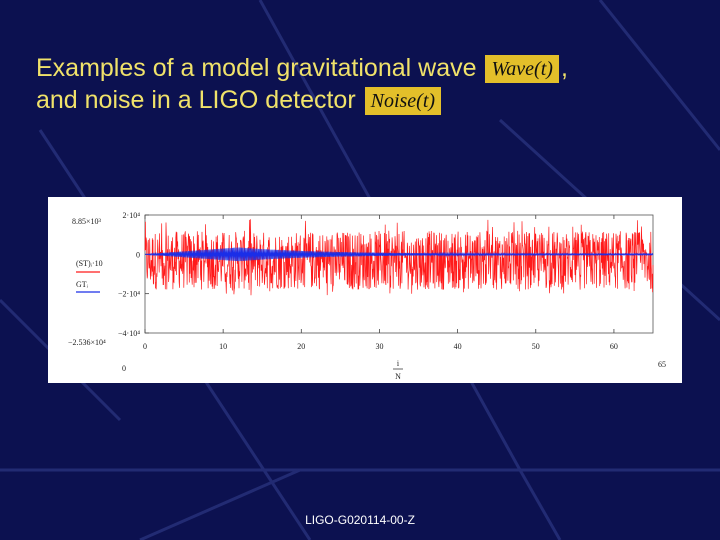  What do you see at coordinates (256, 68) in the screenshot?
I see `title-text-1: Examples of a model gravitational wave` at bounding box center [256, 68].